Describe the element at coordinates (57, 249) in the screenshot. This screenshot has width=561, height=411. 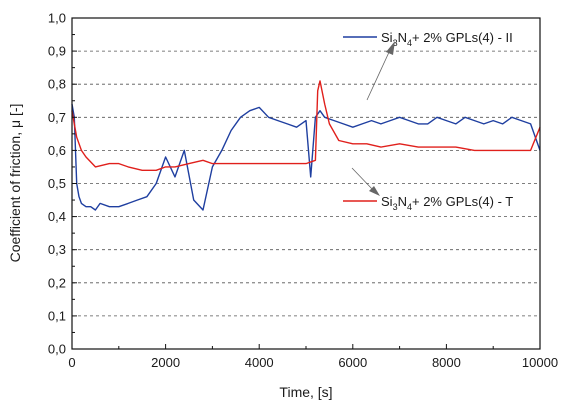
I see `y-tick-label: 0,3` at that location.